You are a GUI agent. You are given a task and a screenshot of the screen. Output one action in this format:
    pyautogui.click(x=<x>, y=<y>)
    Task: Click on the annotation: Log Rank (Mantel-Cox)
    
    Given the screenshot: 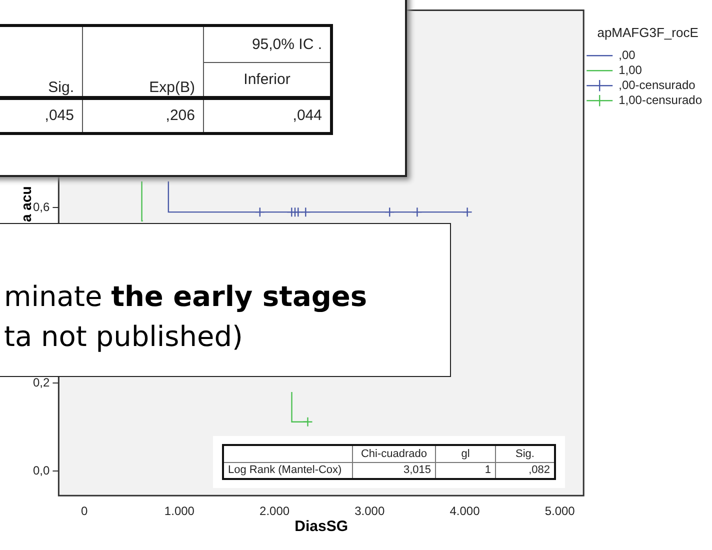 What is the action you would take?
    pyautogui.click(x=287, y=470)
    